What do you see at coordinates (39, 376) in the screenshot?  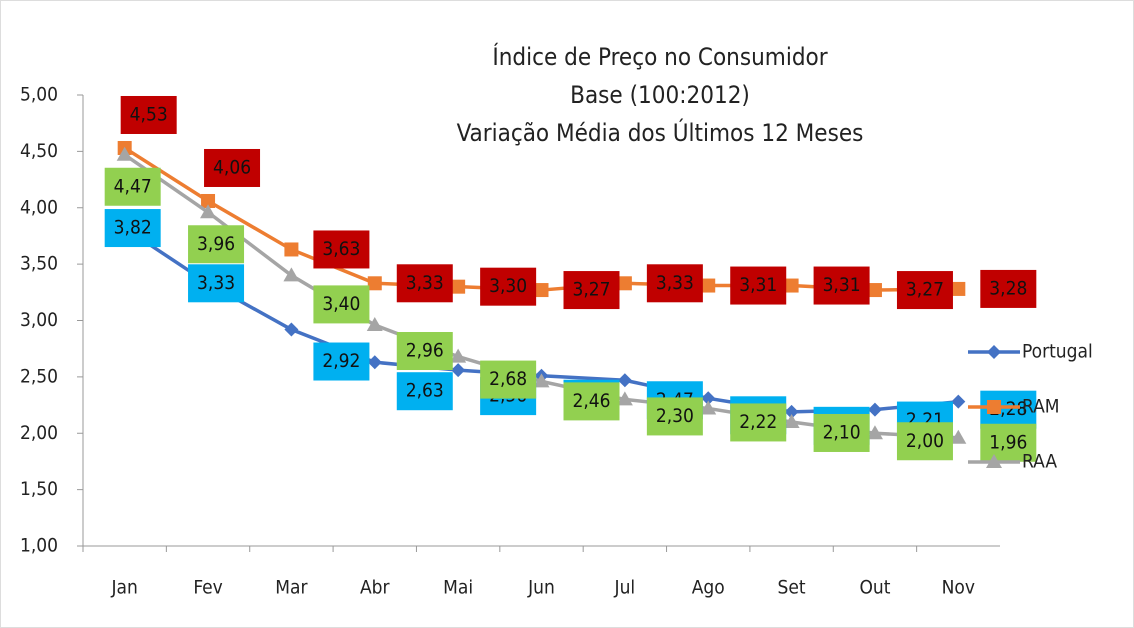 I see `y-tick-label: 2,50` at bounding box center [39, 376].